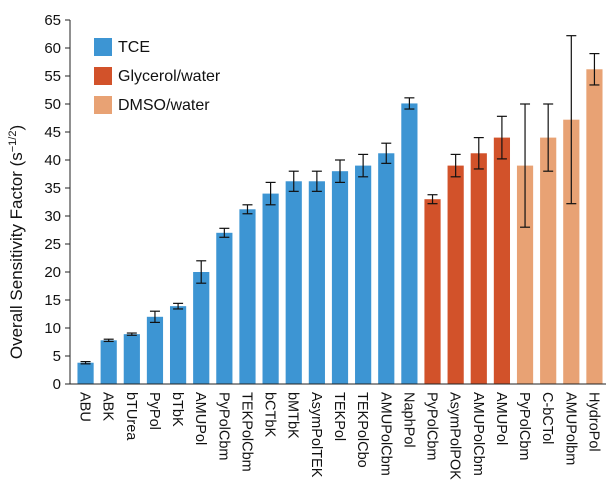  I want to click on x-category-label: AsymPolPOK, so click(455, 436).